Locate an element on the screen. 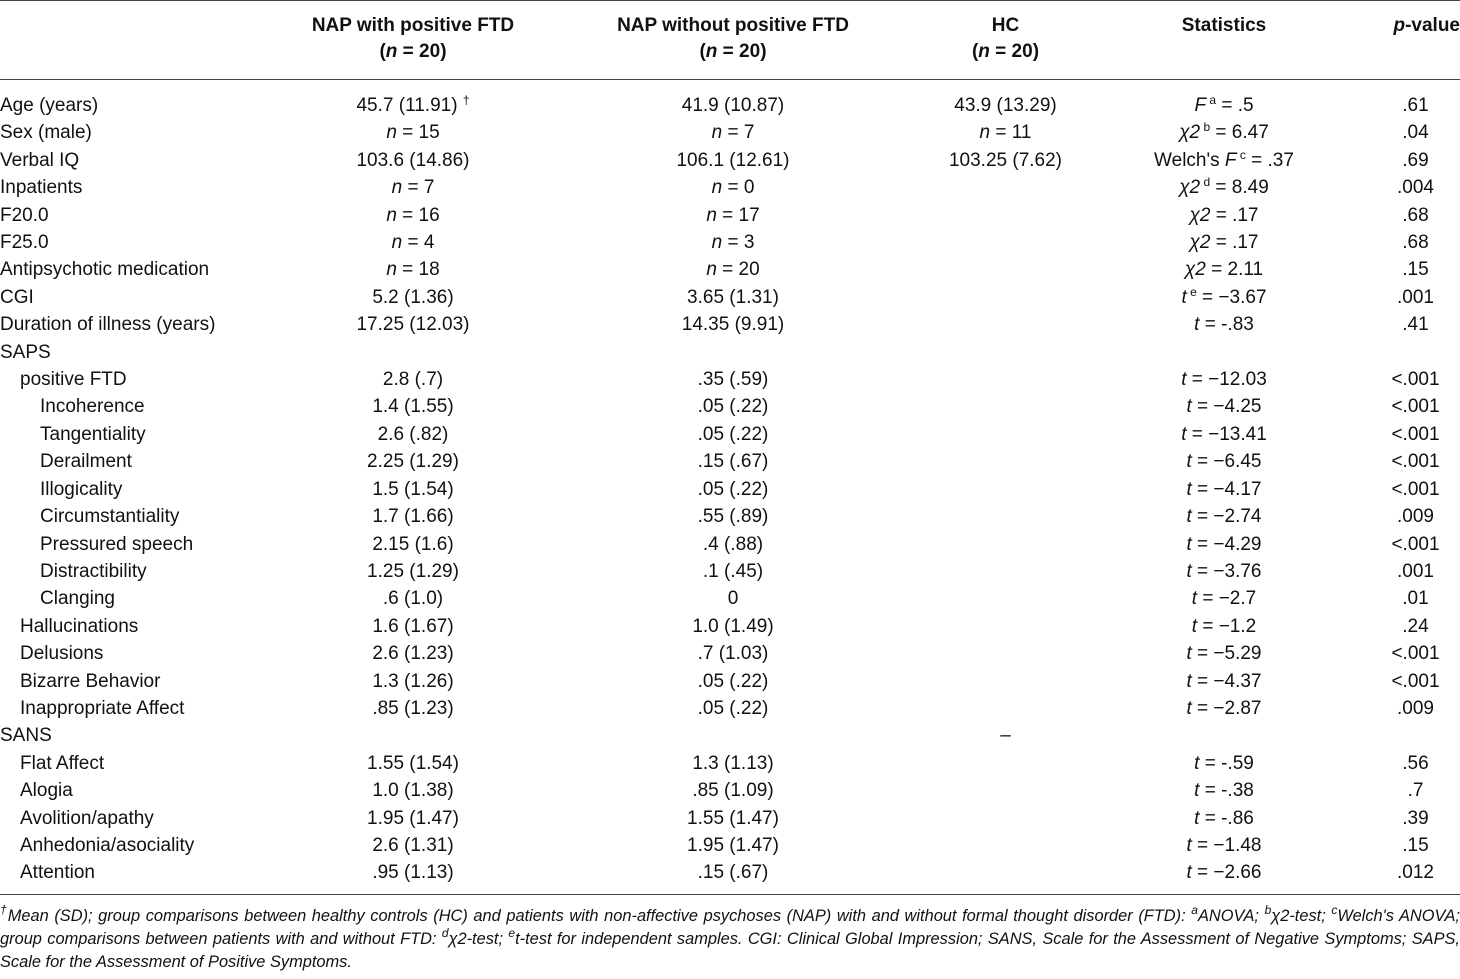 The height and width of the screenshot is (979, 1460). text-run: 1.55 (1.47) is located at coordinates (733, 818).